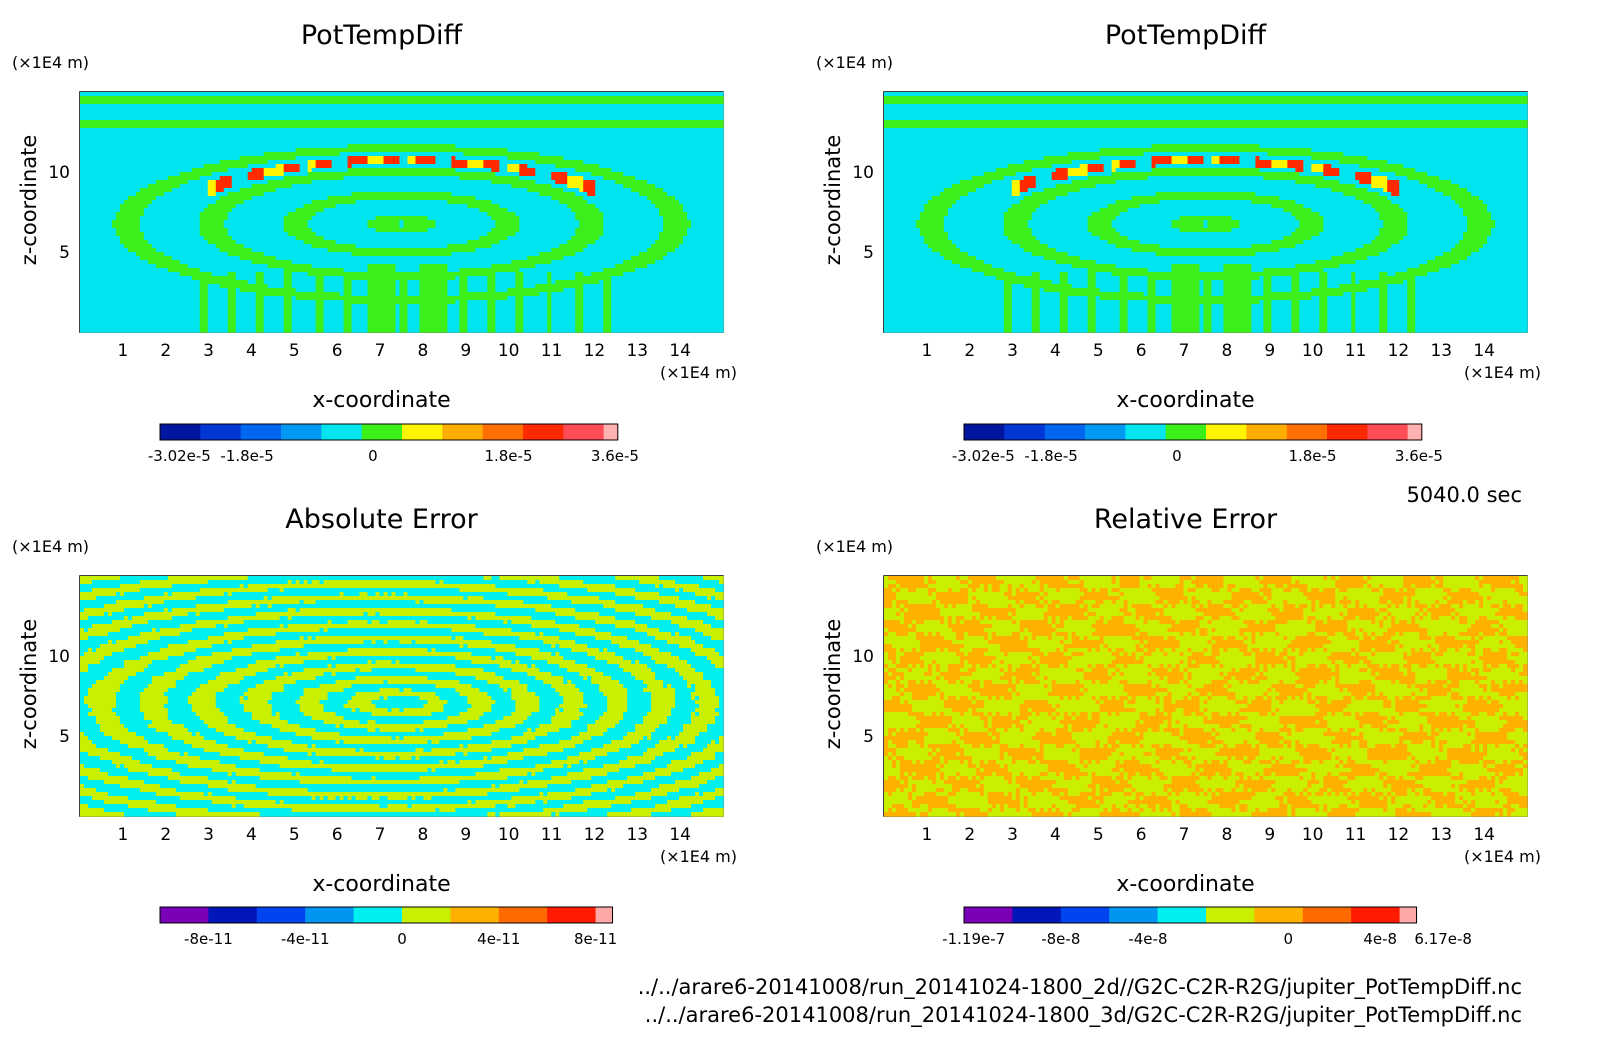 This screenshot has height=1054, width=1604. Describe the element at coordinates (388, 927) in the screenshot. I see `colorbar: -8e-11 -4e-11 0 4e-11 8e-11` at that location.